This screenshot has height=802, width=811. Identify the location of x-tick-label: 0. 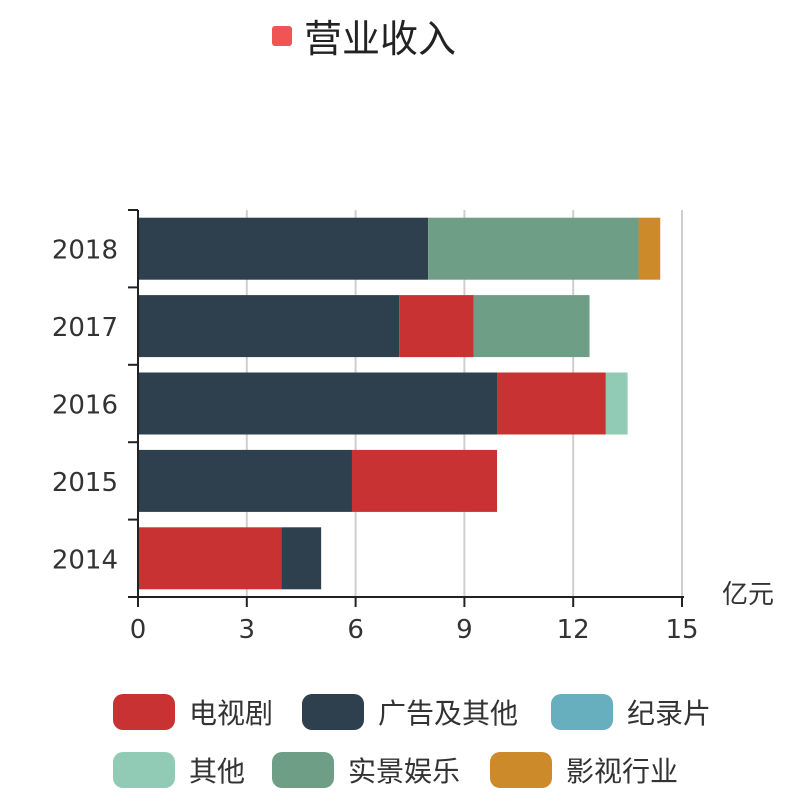
(138, 630).